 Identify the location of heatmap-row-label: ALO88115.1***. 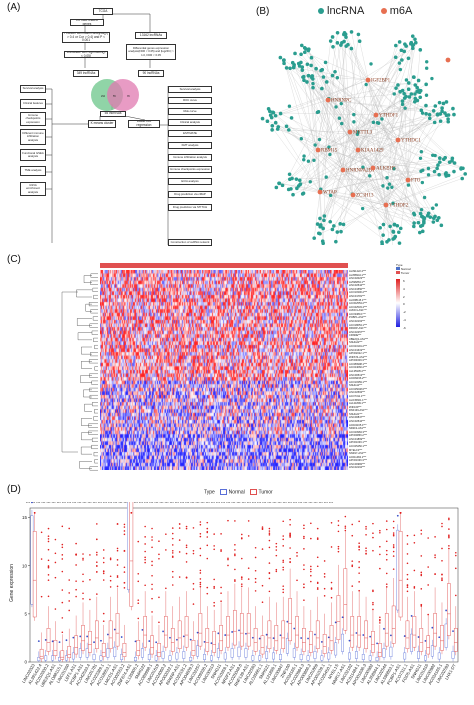
(358, 300).